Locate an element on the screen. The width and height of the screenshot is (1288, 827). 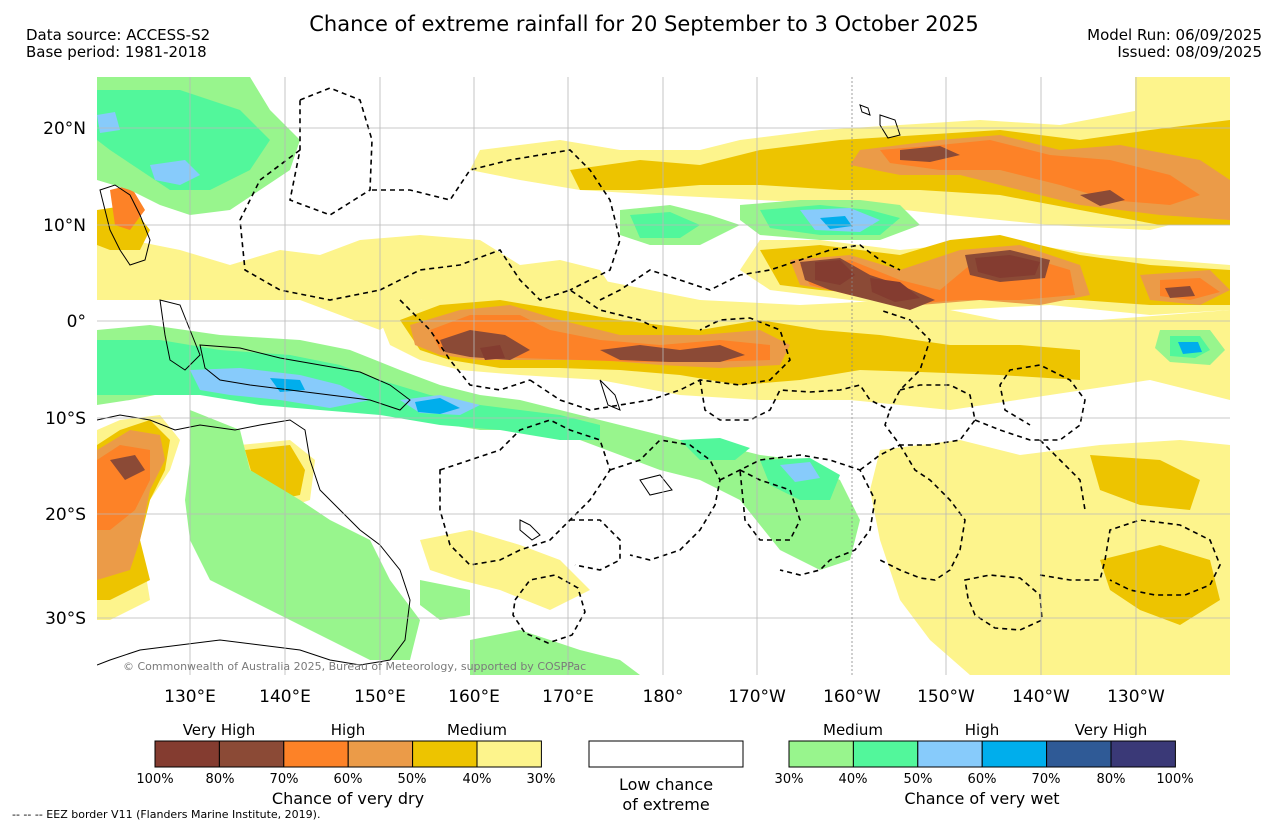
lat-label: 20°S is located at coordinates (65, 515).